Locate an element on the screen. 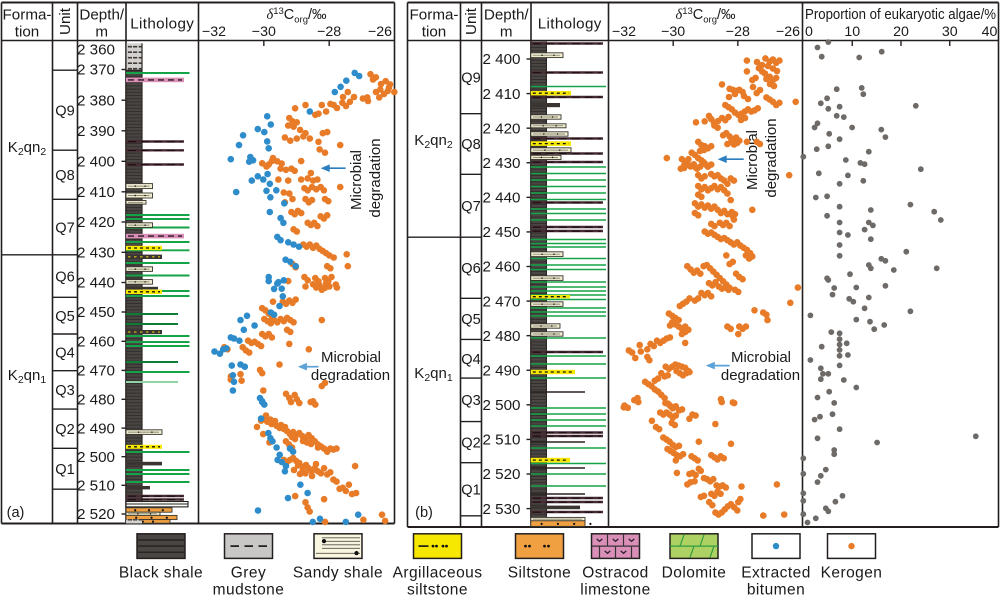 The width and height of the screenshot is (1000, 600). svg-text: bitumen is located at coordinates (776, 590).